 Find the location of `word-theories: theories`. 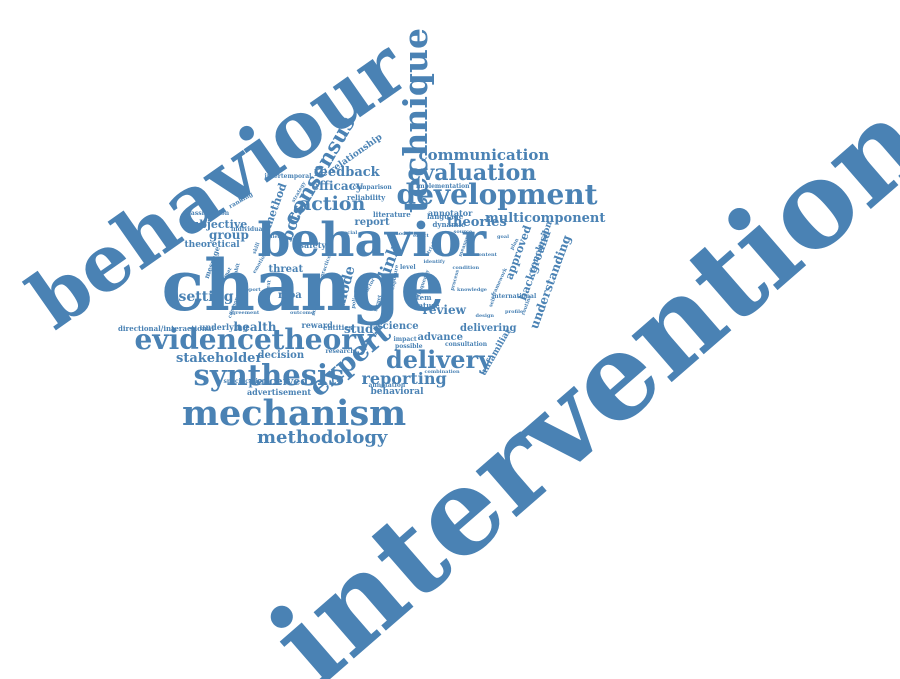

word-theories: theories is located at coordinates (477, 222).